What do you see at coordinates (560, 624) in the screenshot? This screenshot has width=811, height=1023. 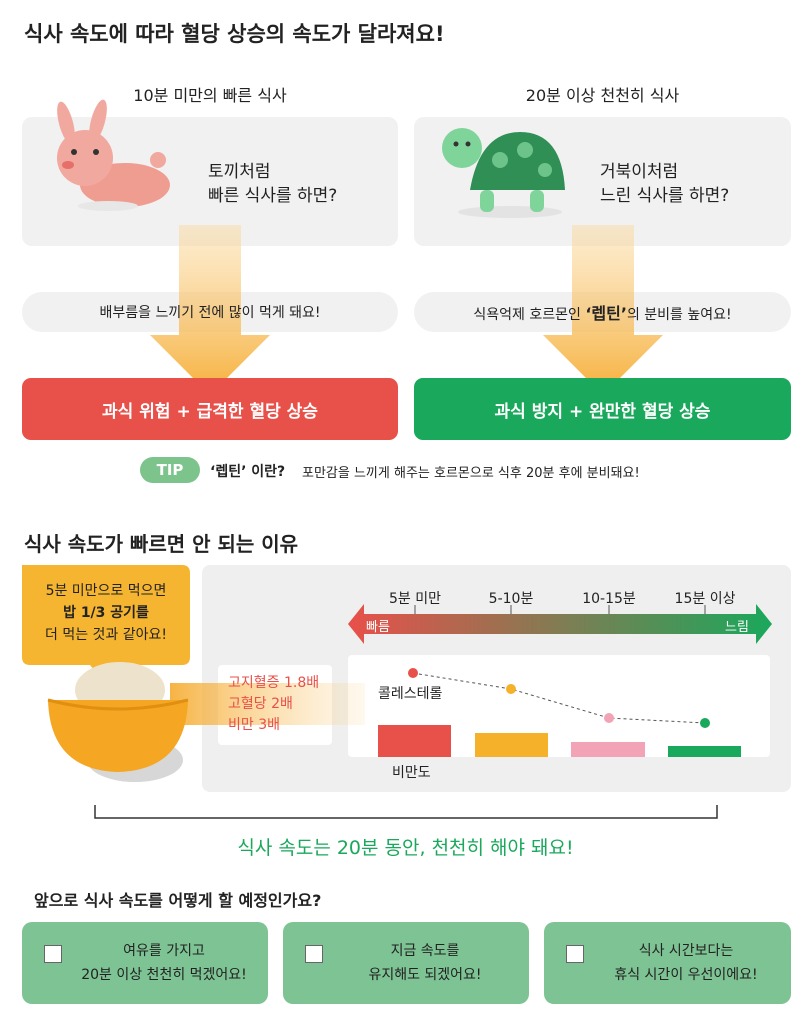 I see `speed-arrow` at bounding box center [560, 624].